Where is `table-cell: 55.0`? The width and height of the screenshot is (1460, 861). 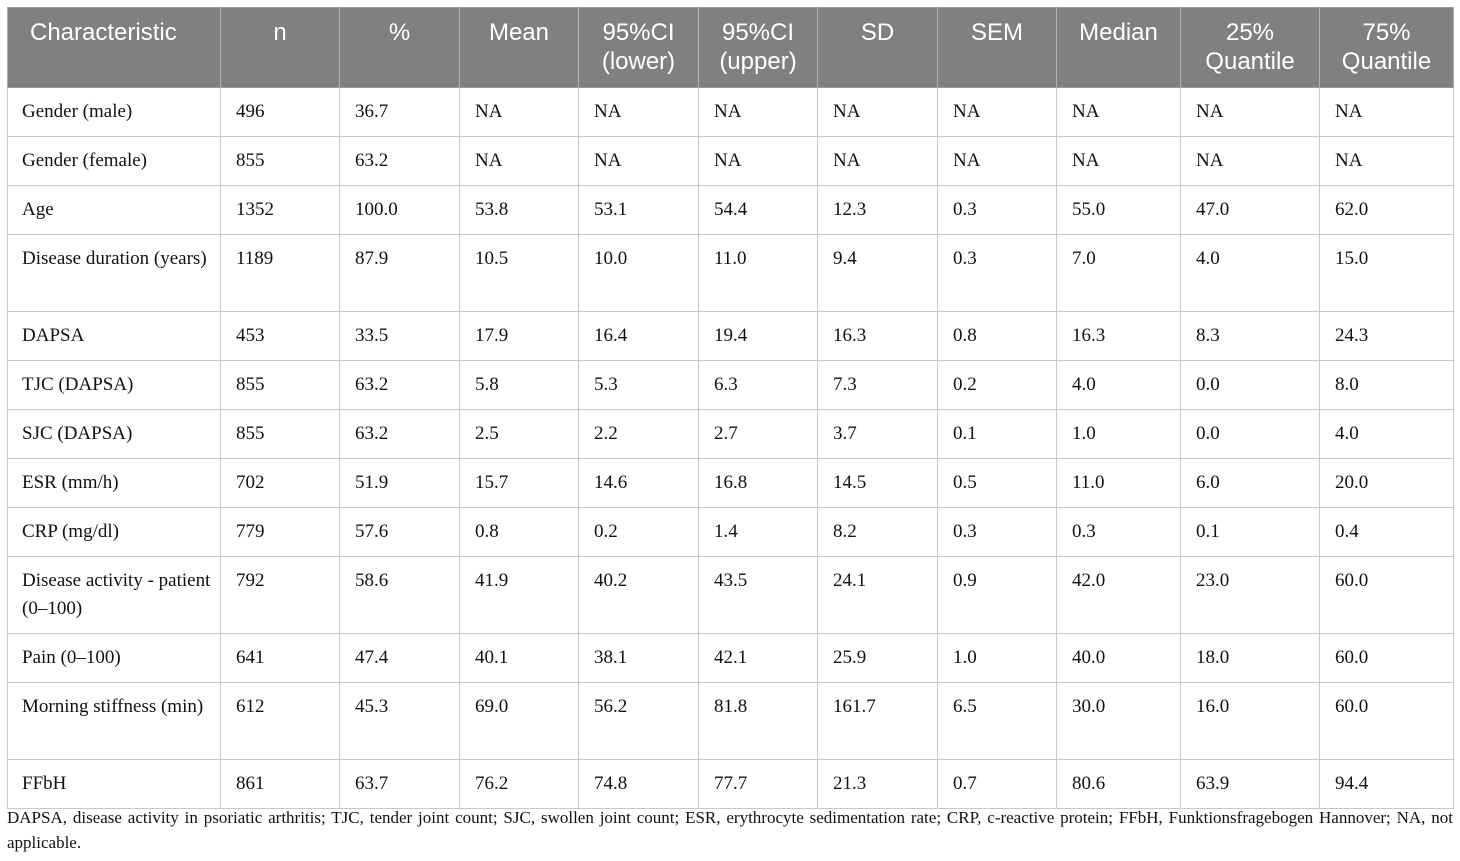
table-cell: 55.0 is located at coordinates (1118, 210).